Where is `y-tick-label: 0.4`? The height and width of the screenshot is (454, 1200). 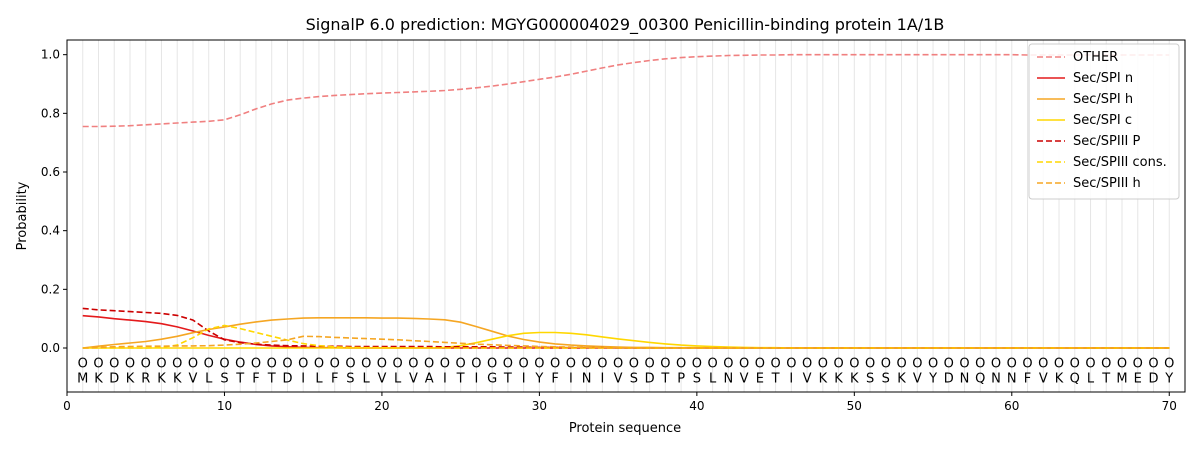 y-tick-label: 0.4 is located at coordinates (50, 231).